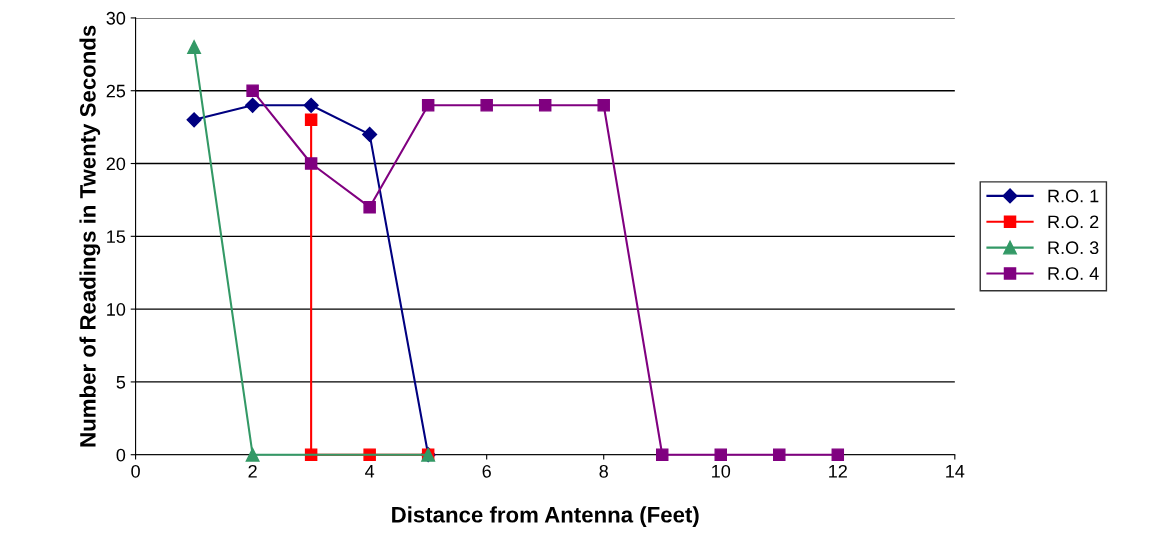  Describe the element at coordinates (121, 382) in the screenshot. I see `y-tick-label: 5` at that location.